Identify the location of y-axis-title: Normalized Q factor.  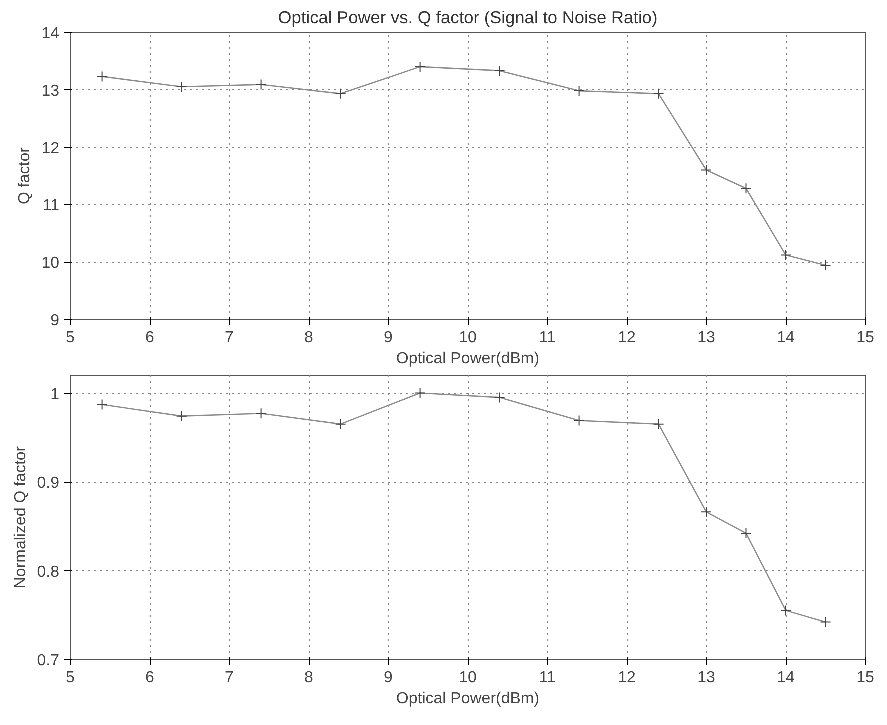
(21, 517).